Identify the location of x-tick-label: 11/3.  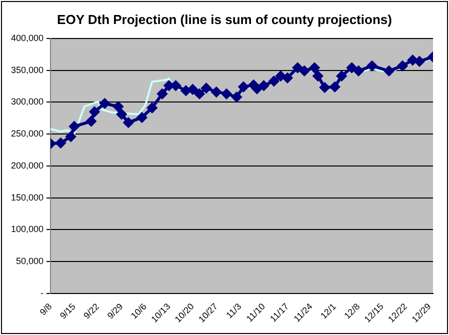
(234, 310).